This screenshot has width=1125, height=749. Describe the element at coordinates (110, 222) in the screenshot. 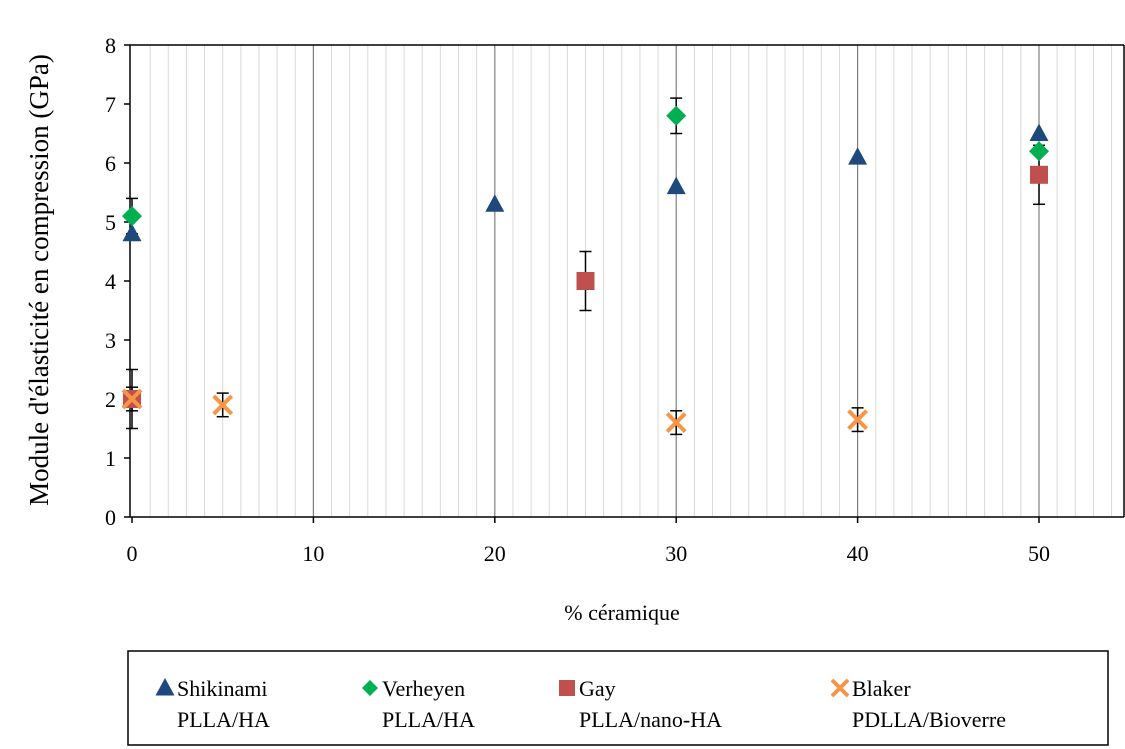

I see `y-tick-label: 5` at that location.